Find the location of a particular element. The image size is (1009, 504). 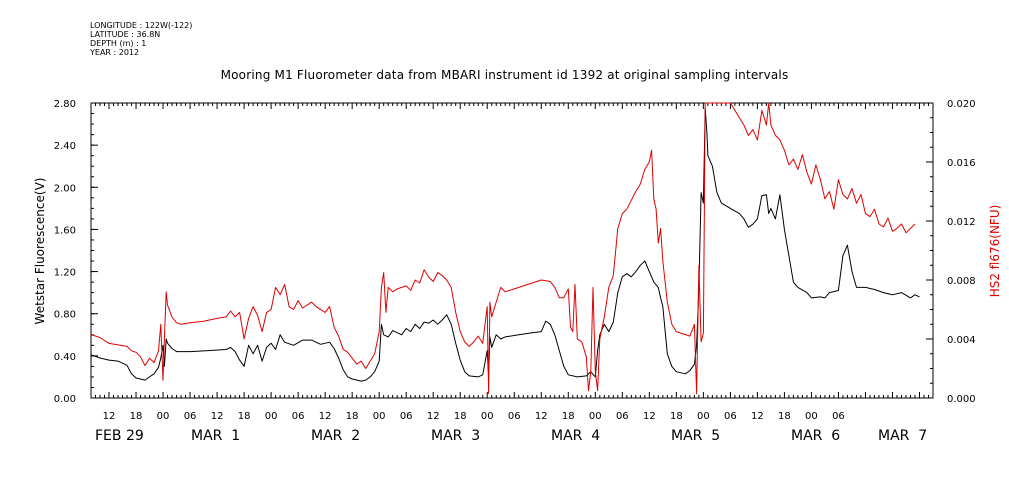

right-y-tick-label: 0.004 is located at coordinates (961, 340).